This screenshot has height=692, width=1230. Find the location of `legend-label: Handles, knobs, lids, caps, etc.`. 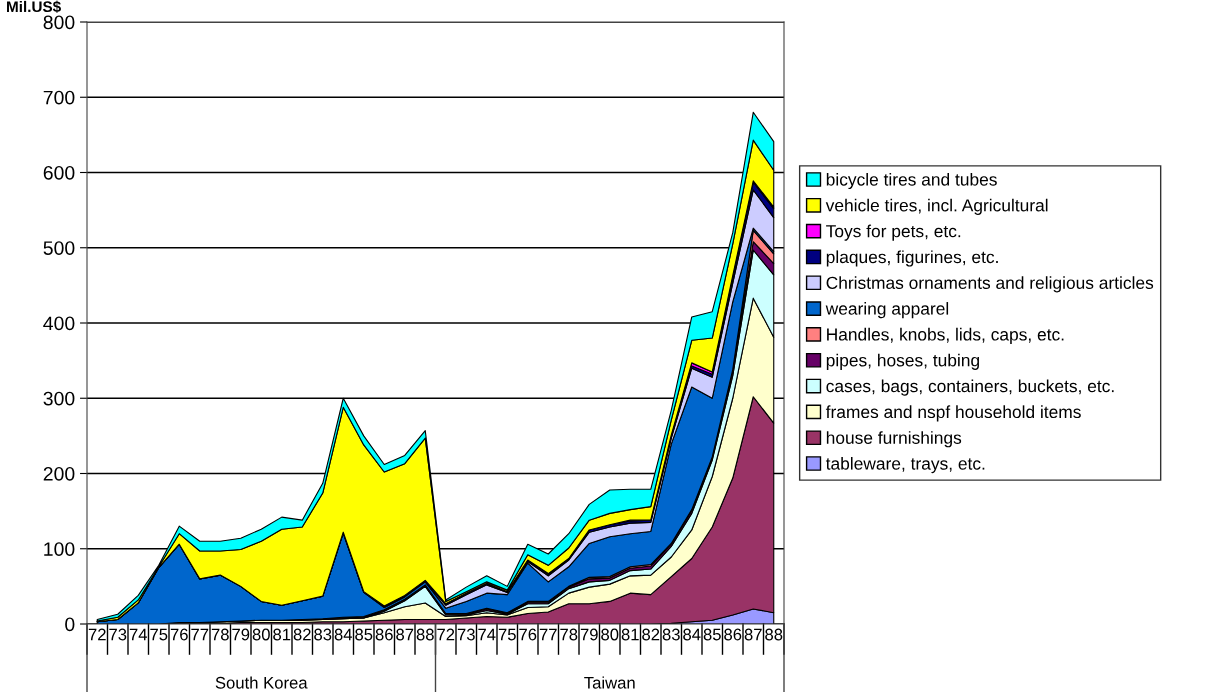

legend-label: Handles, knobs, lids, caps, etc. is located at coordinates (945, 336).